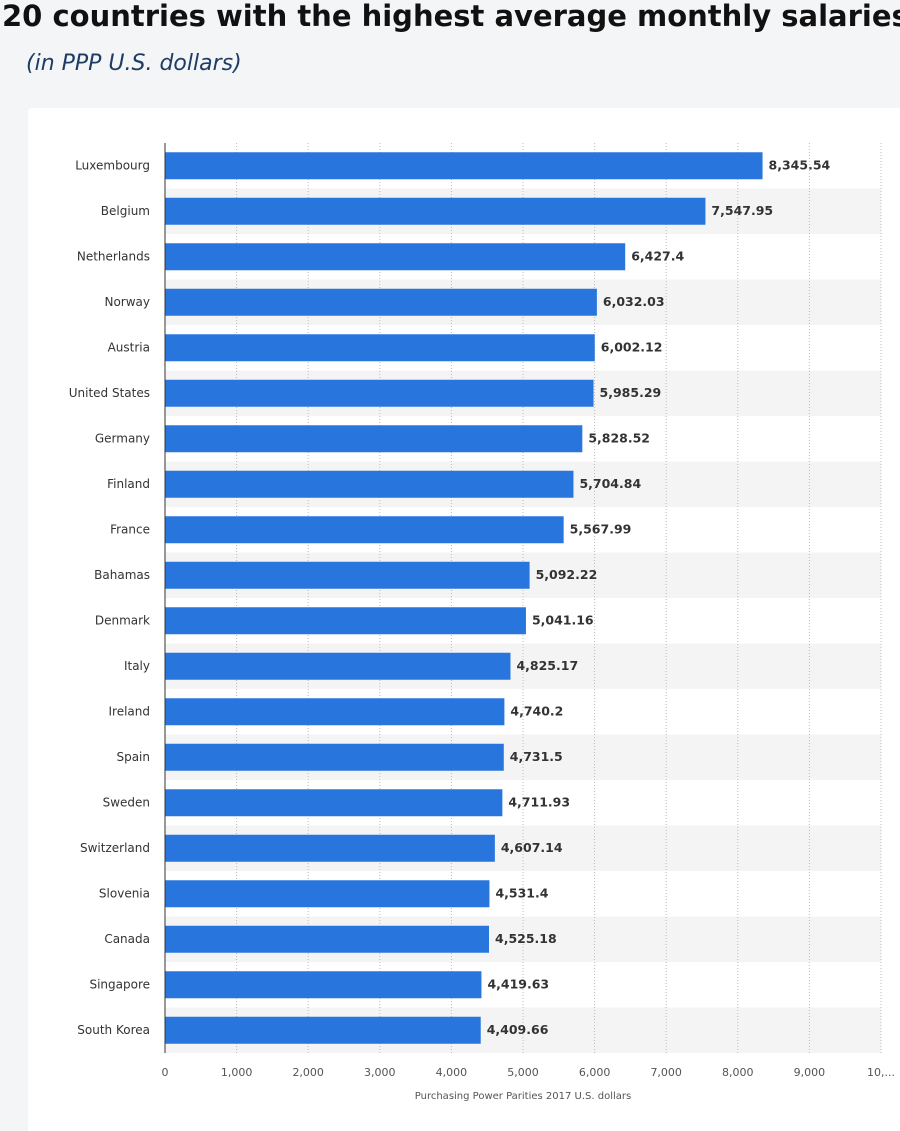  Describe the element at coordinates (518, 1029) in the screenshot. I see `data-label: 4,409.66` at that location.